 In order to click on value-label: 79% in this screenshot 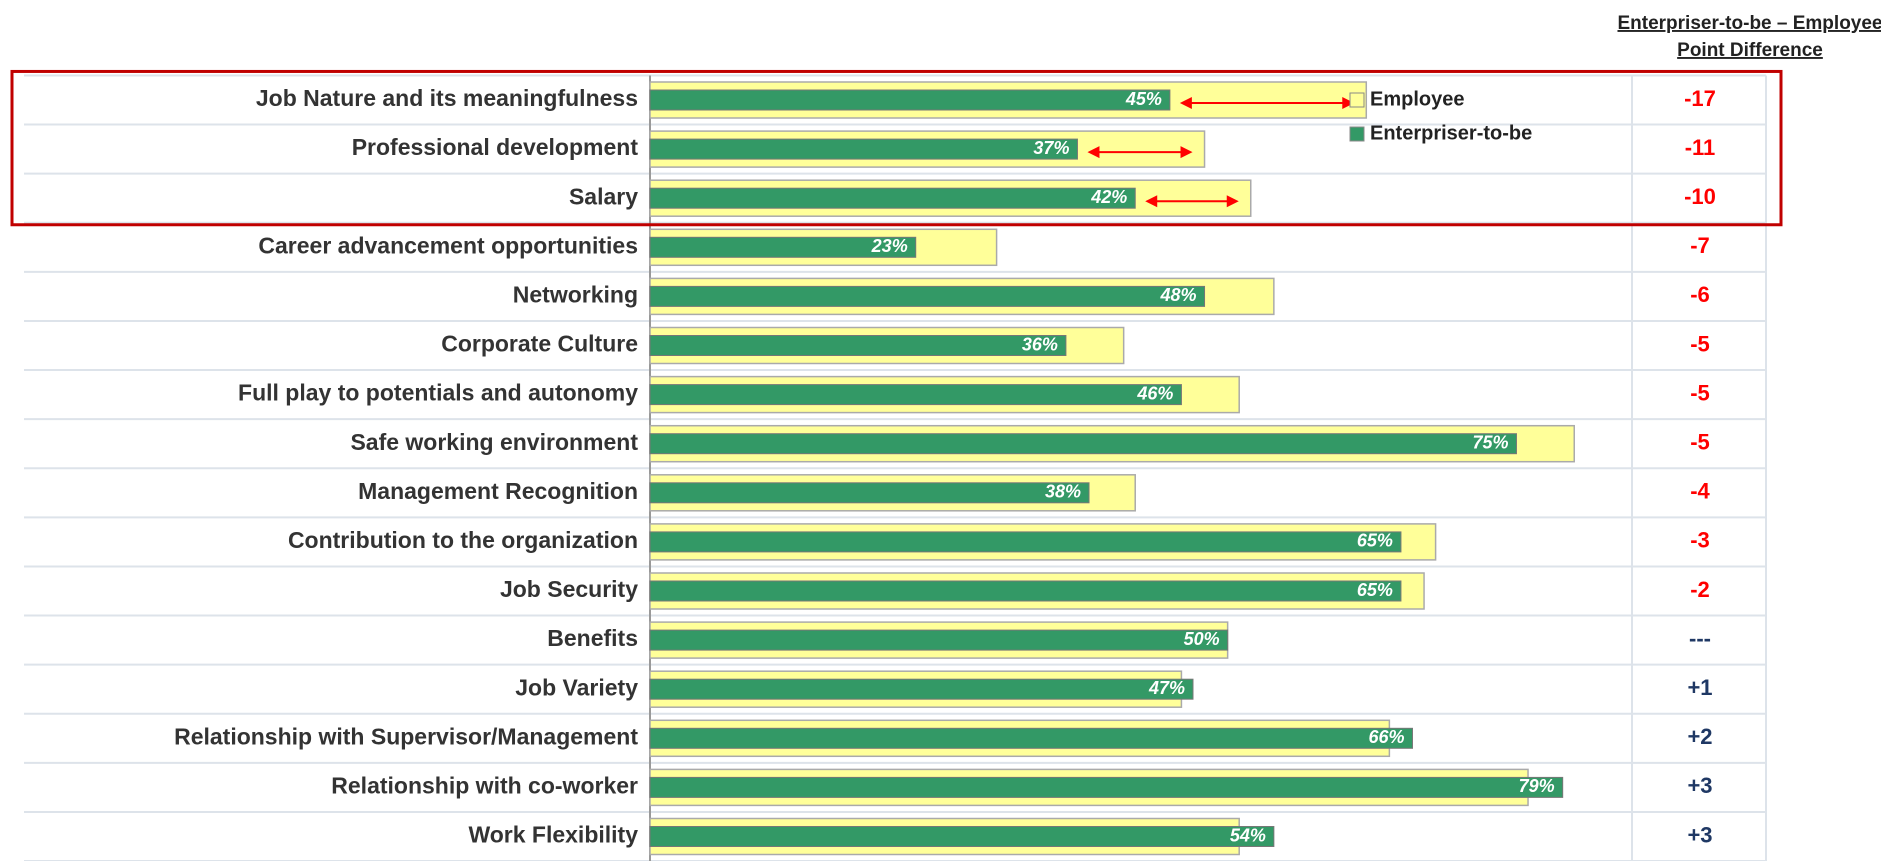, I will do `click(1537, 786)`.